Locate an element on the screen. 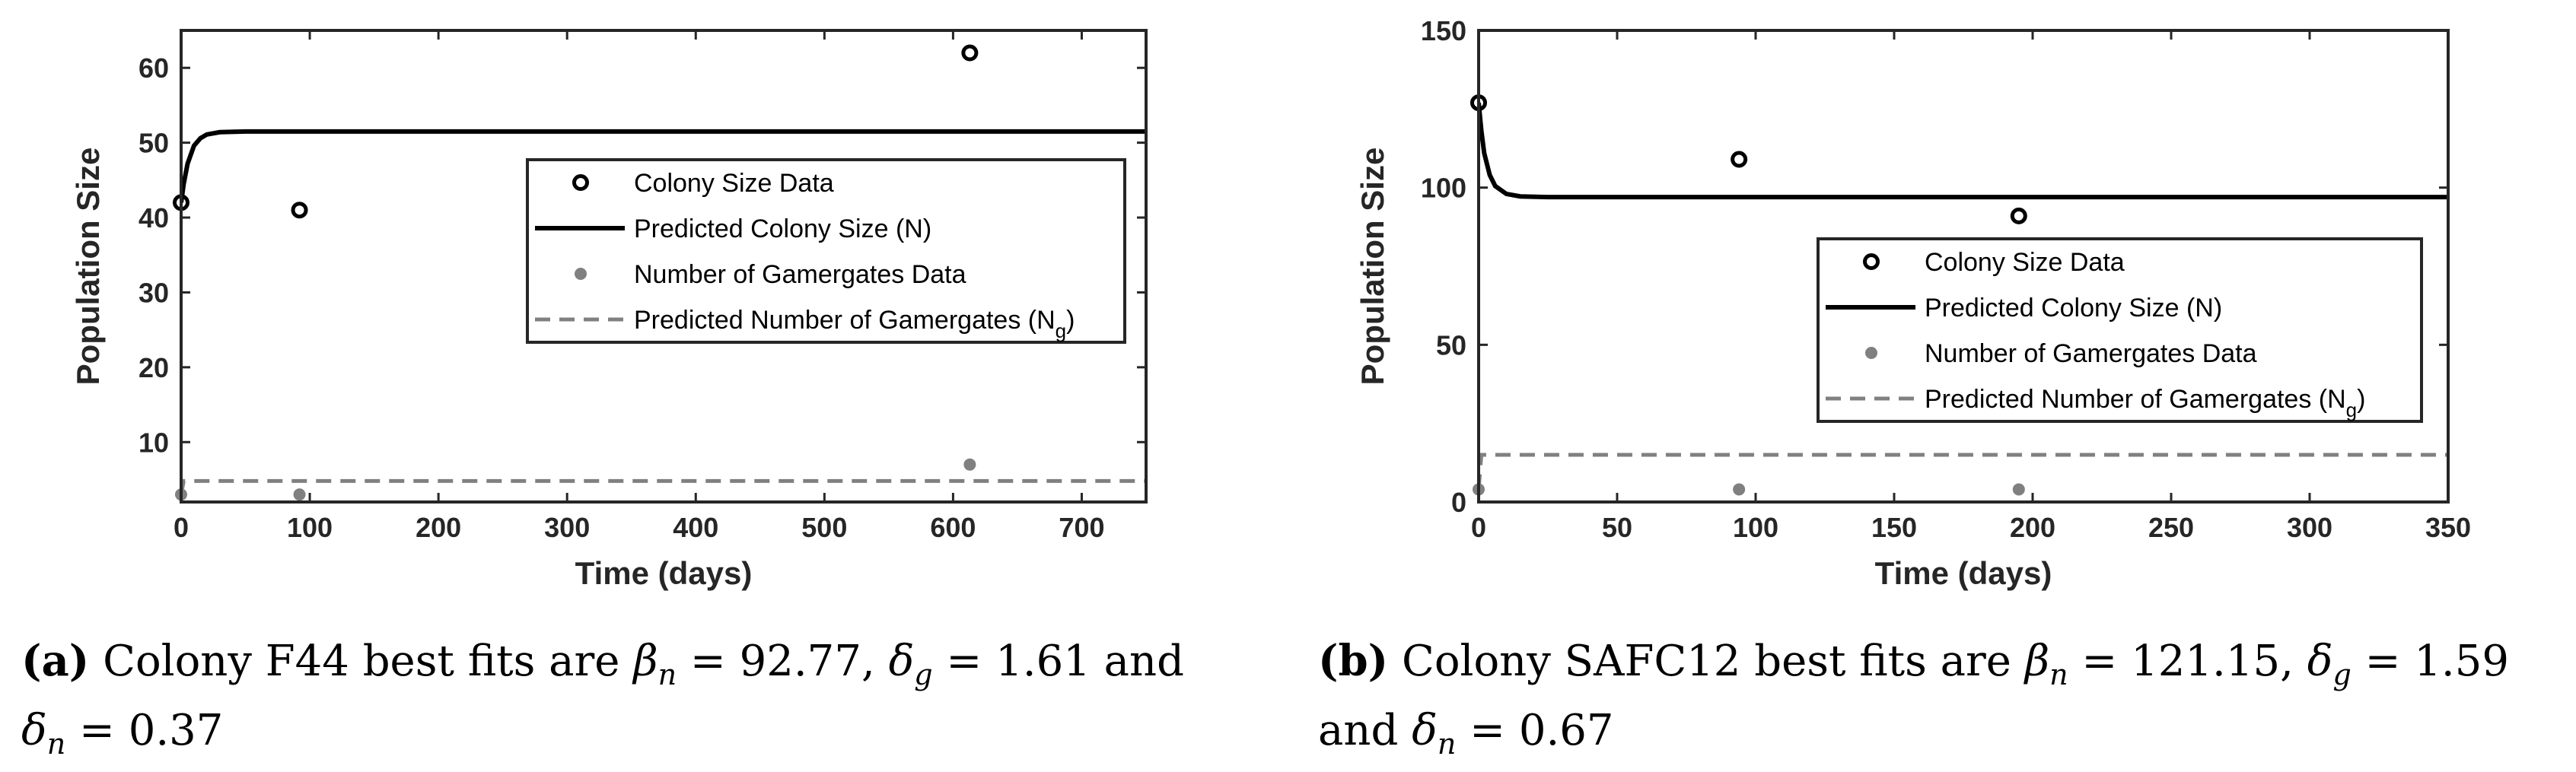  y-tick-label: 150 is located at coordinates (1443, 30).